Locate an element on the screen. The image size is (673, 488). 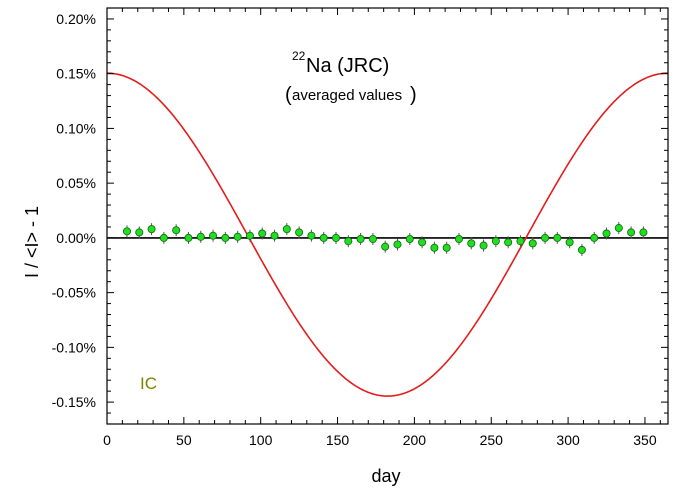
x-tick-label: 350 is located at coordinates (645, 440).